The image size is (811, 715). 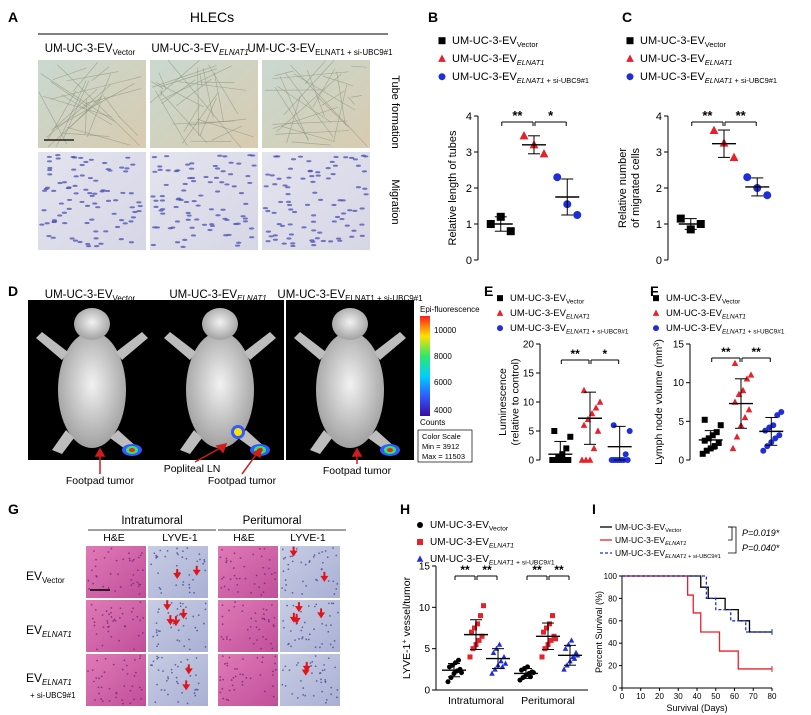 I want to click on legend-label: UM-UC-3-EVELNAT1, so click(x=550, y=314).